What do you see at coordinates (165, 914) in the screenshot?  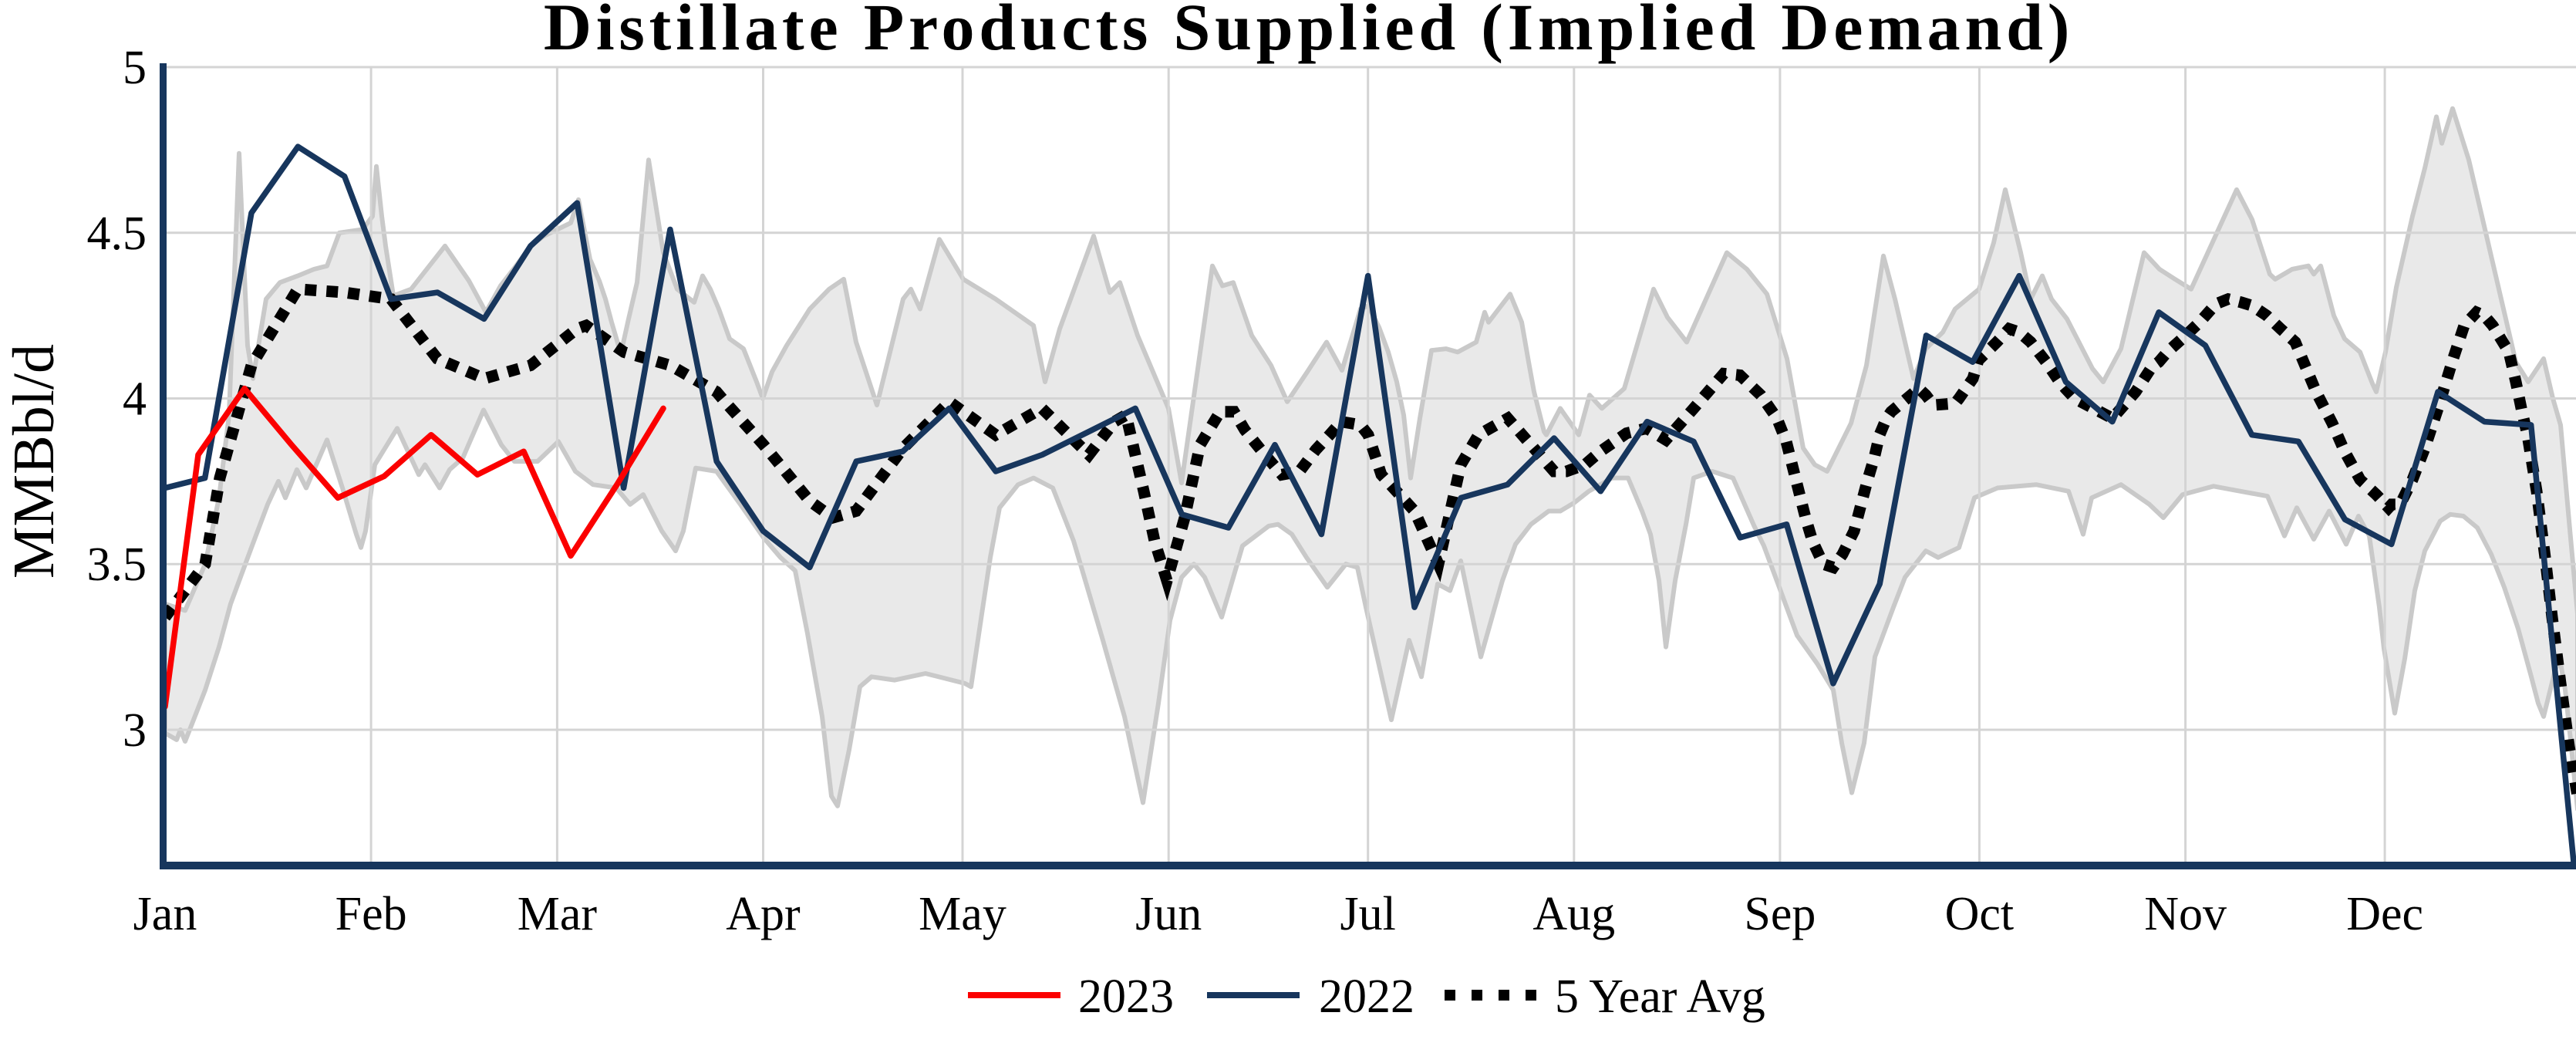 I see `svg-text: Jan` at bounding box center [165, 914].